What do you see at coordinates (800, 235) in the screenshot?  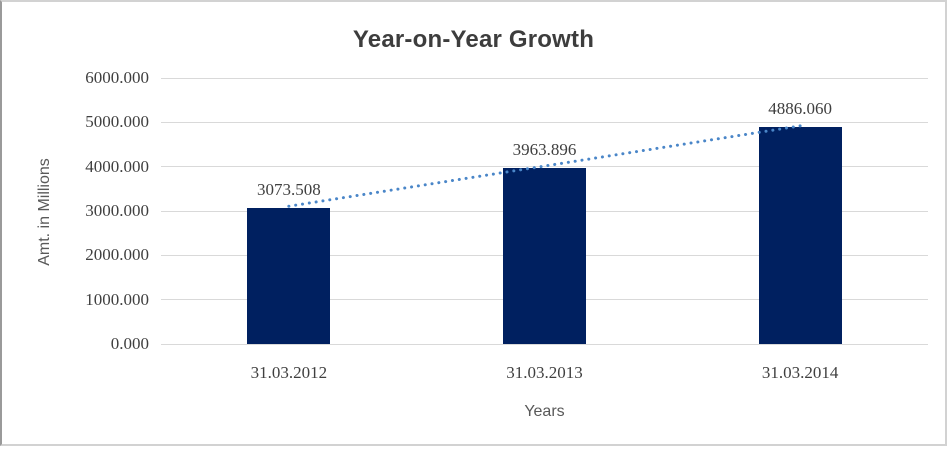 I see `bar-31.03.2014` at bounding box center [800, 235].